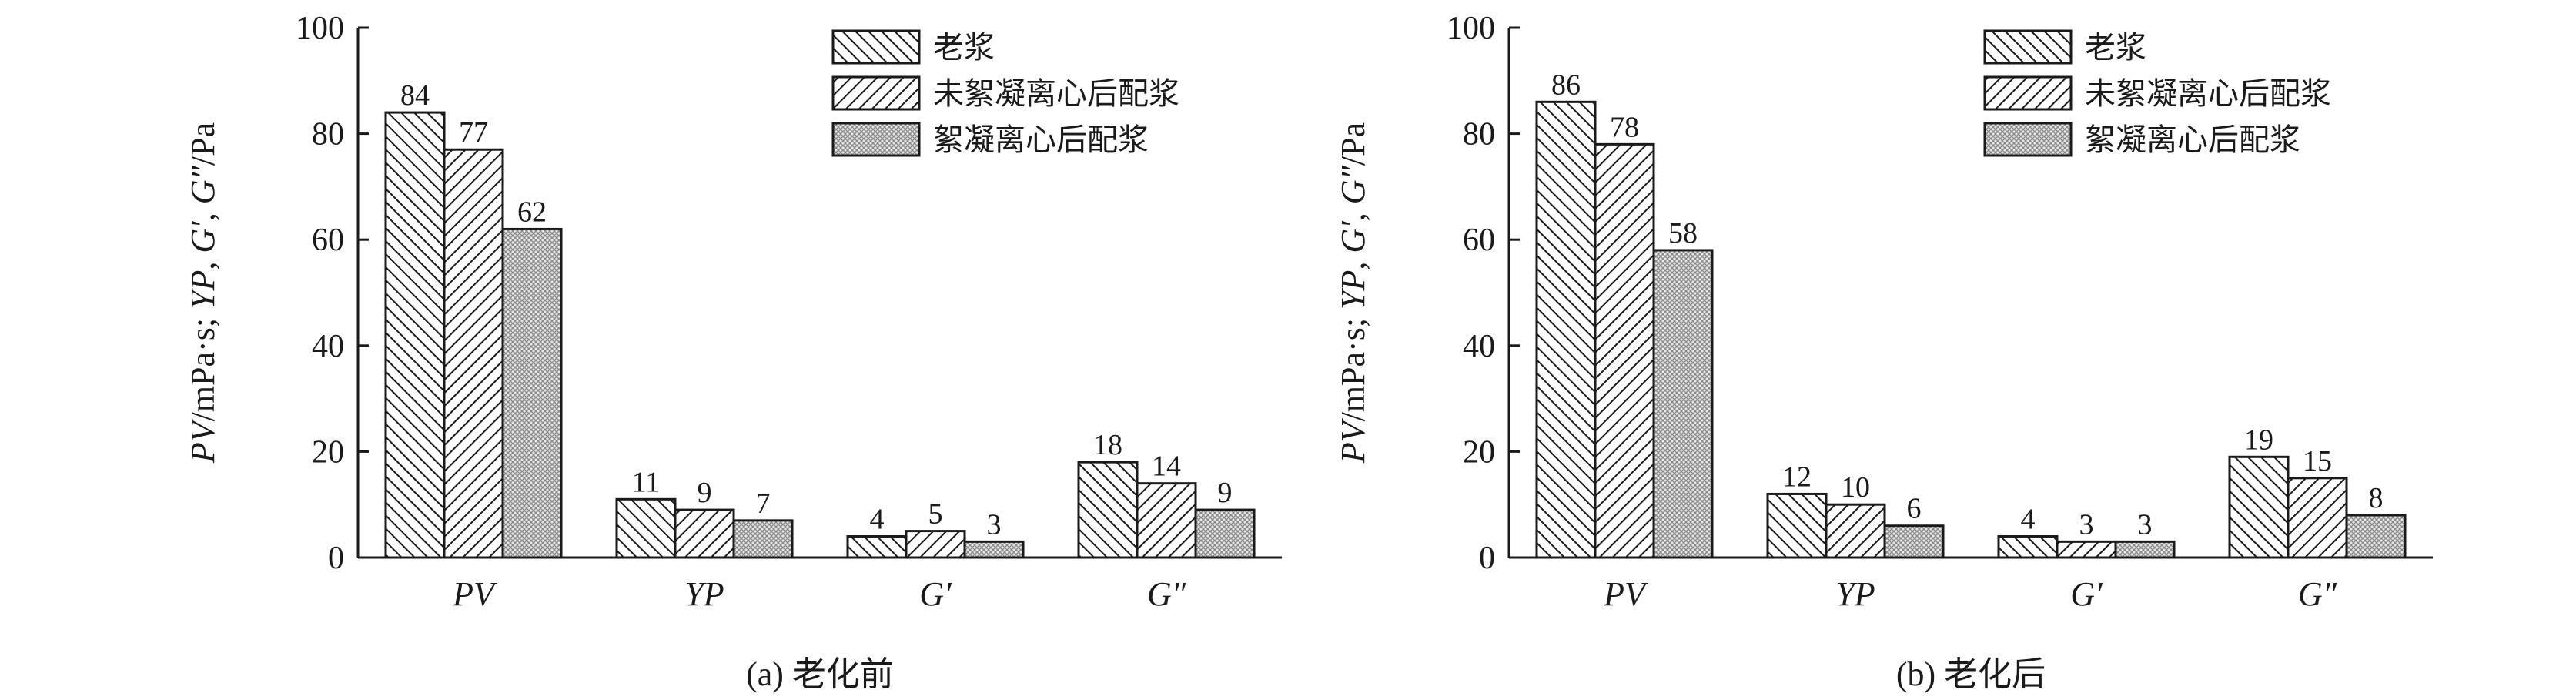 The height and width of the screenshot is (700, 2576). Describe the element at coordinates (2259, 440) in the screenshot. I see `data-label: 19` at that location.